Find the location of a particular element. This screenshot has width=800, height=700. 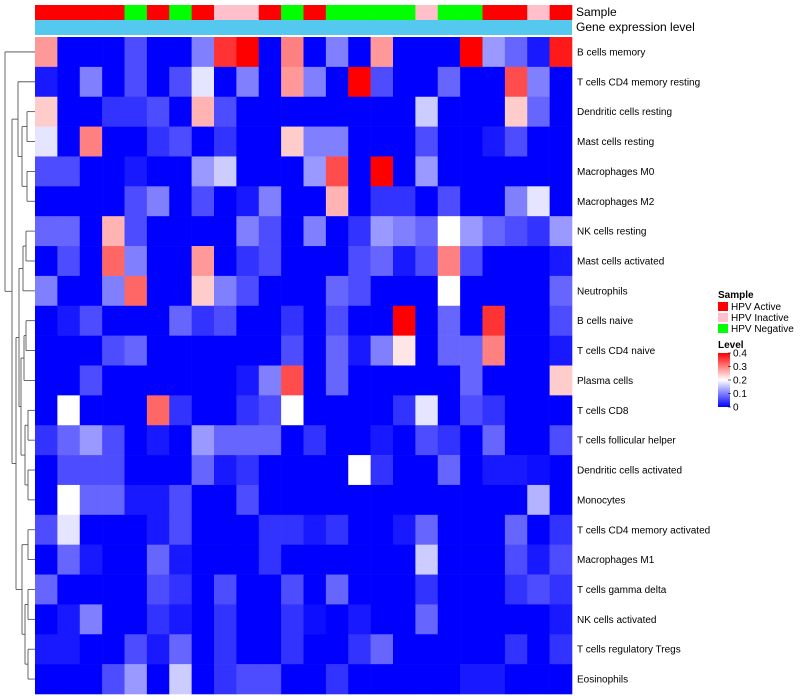

row-label: Eosinophils is located at coordinates (602, 680).